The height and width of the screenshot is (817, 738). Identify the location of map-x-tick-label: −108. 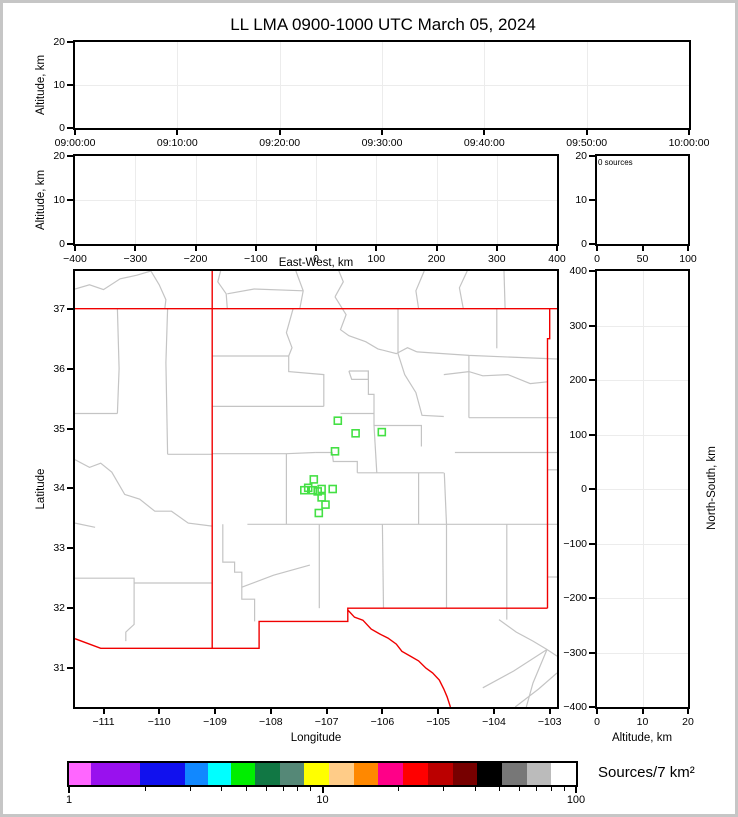
(270, 722).